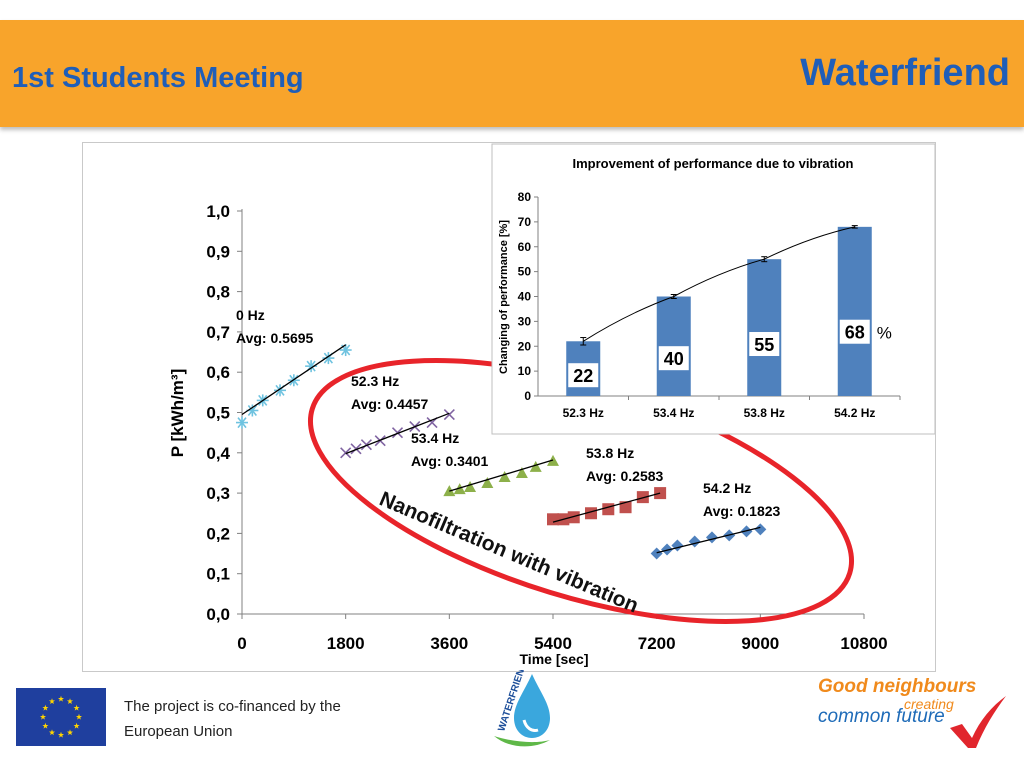 The image size is (1024, 768). Describe the element at coordinates (525, 272) in the screenshot. I see `inset-y-tick-label: 50` at that location.